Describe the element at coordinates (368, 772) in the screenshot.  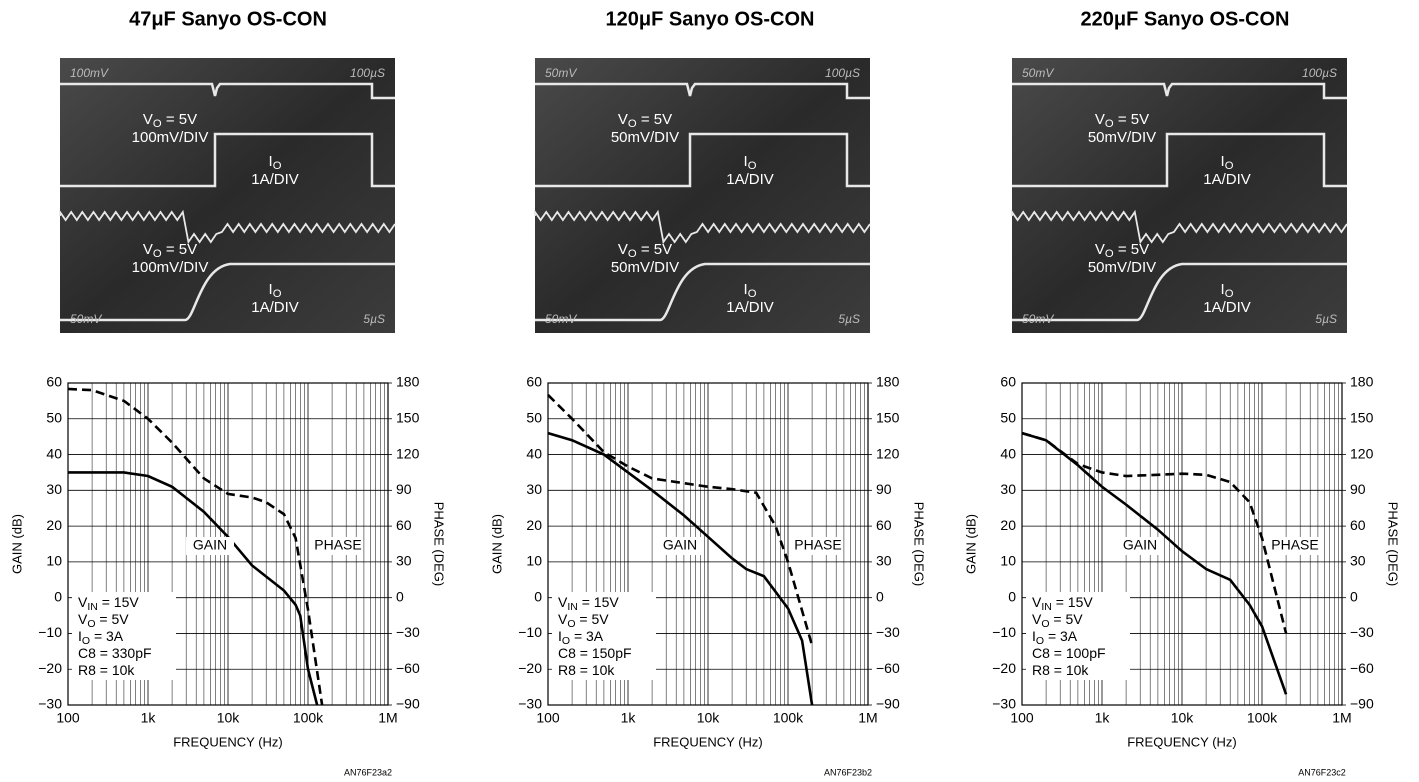
I see `figure-code: AN76F23a2` at that location.